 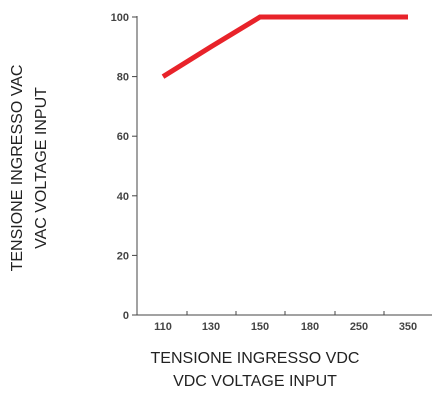 I want to click on x-axis-title-line-2: VDC VOLTAGE INPUT, so click(x=255, y=381).